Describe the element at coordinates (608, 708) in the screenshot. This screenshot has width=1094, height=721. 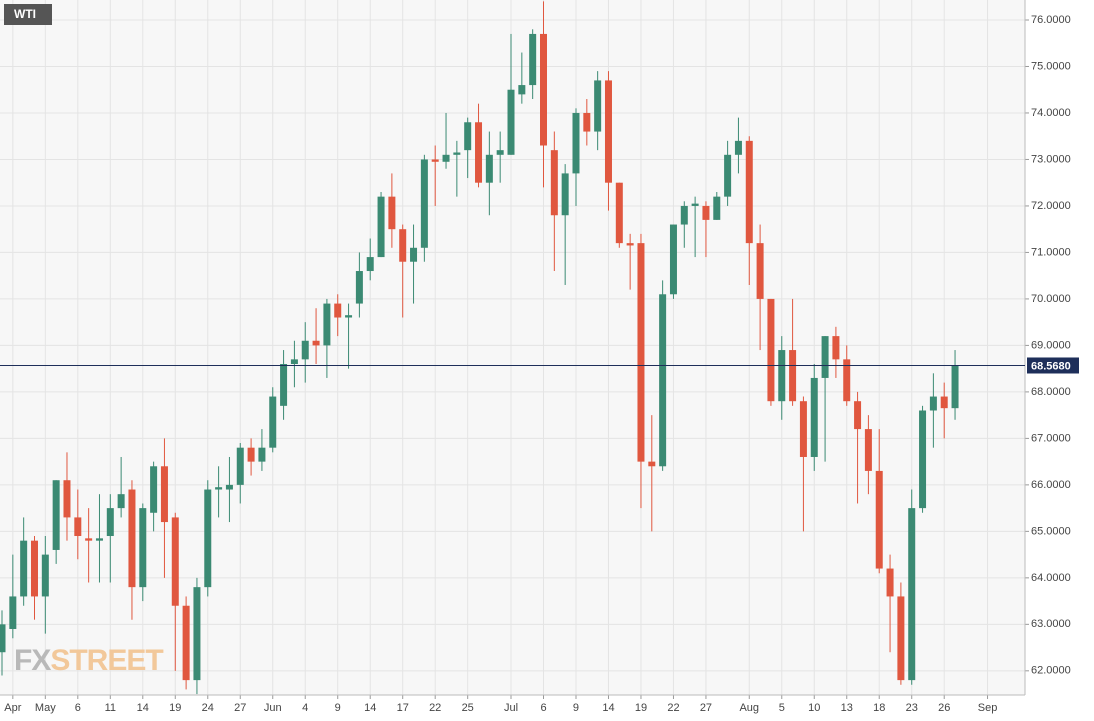
I see `x-tick-label: 14` at that location.